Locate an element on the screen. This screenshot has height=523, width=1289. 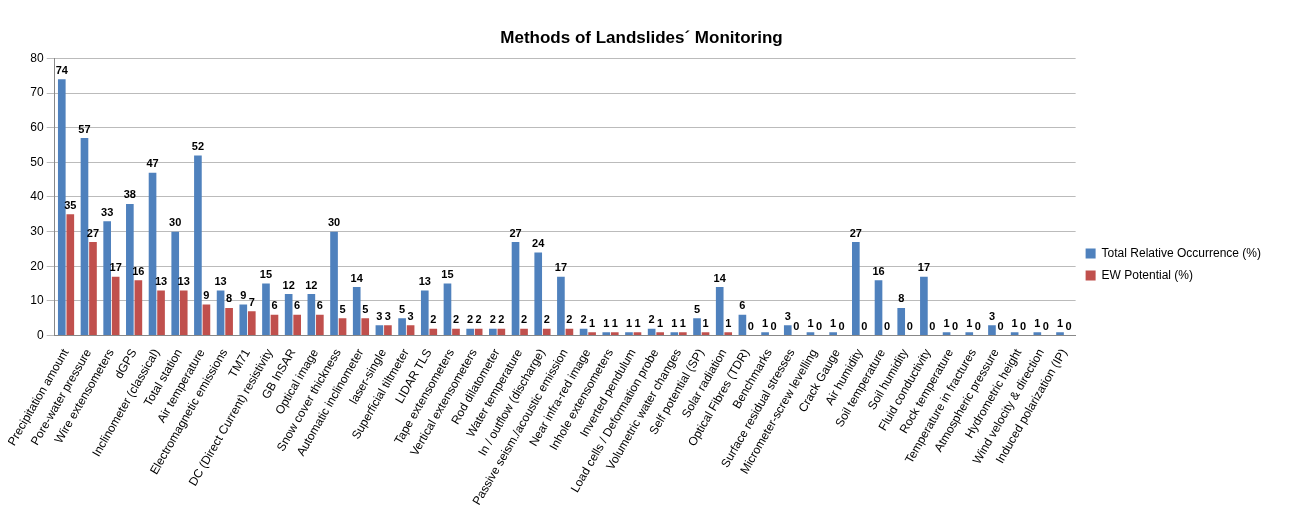
y-tick-label: 20 is located at coordinates (37, 265).